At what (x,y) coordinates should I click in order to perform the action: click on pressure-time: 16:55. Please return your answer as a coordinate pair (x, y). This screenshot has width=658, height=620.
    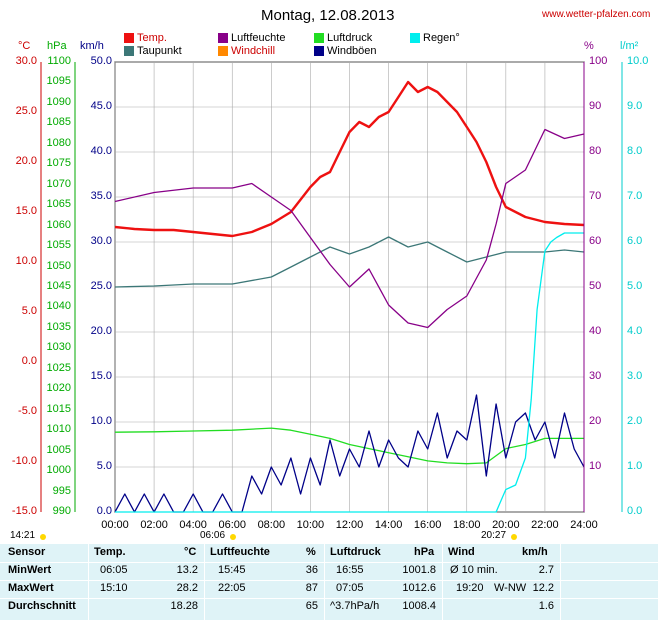
    Looking at the image, I should click on (350, 570).